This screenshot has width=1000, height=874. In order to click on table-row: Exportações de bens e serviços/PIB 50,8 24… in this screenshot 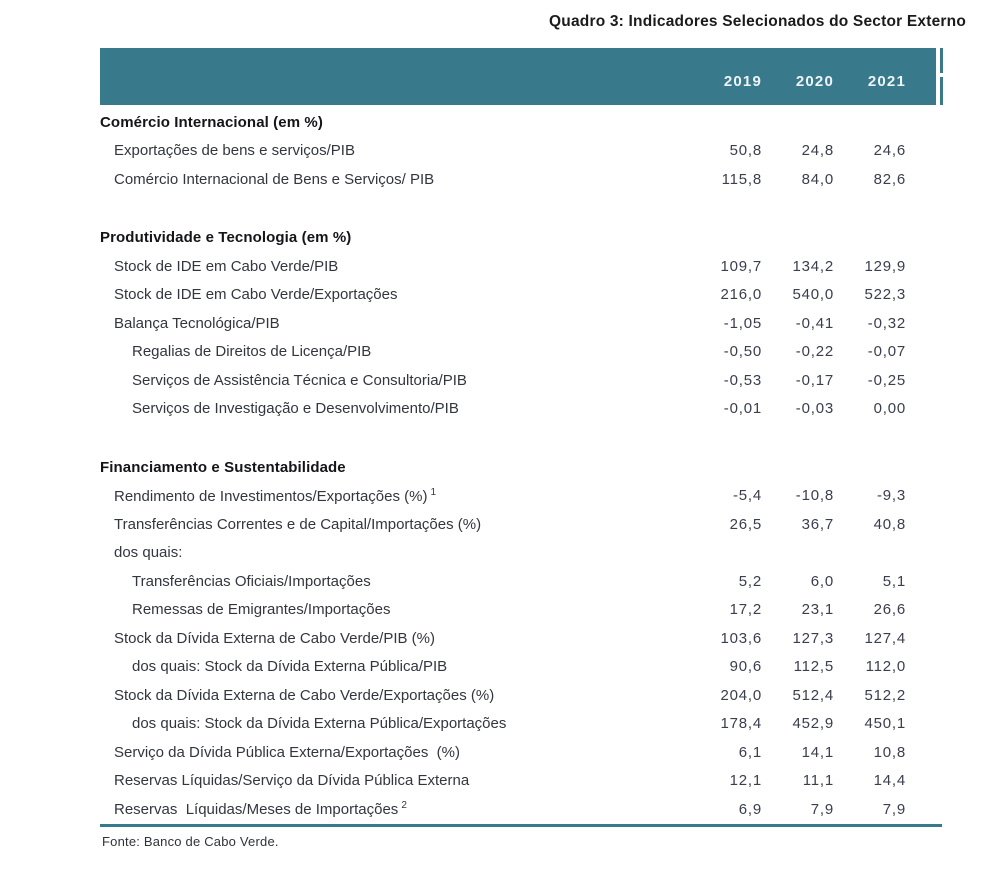, I will do `click(518, 151)`.